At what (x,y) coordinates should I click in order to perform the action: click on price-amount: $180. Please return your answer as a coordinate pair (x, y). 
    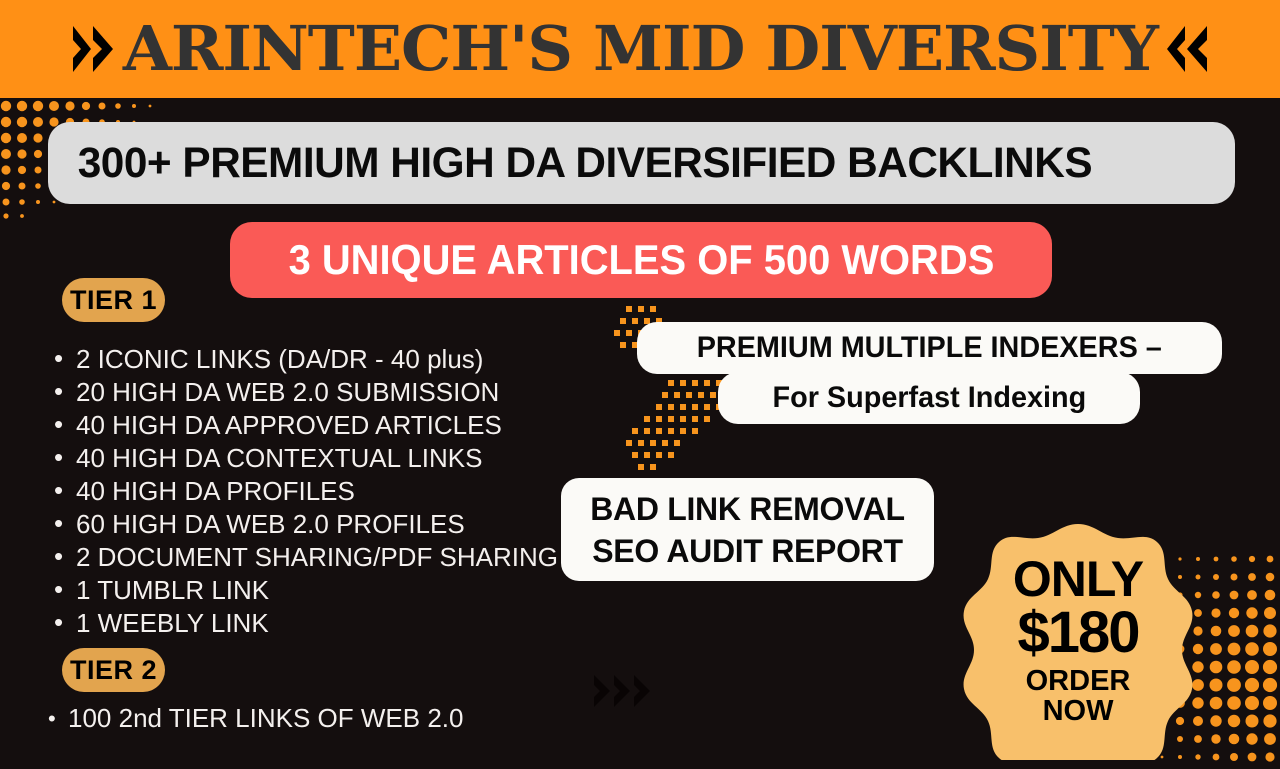
    Looking at the image, I should click on (1078, 632).